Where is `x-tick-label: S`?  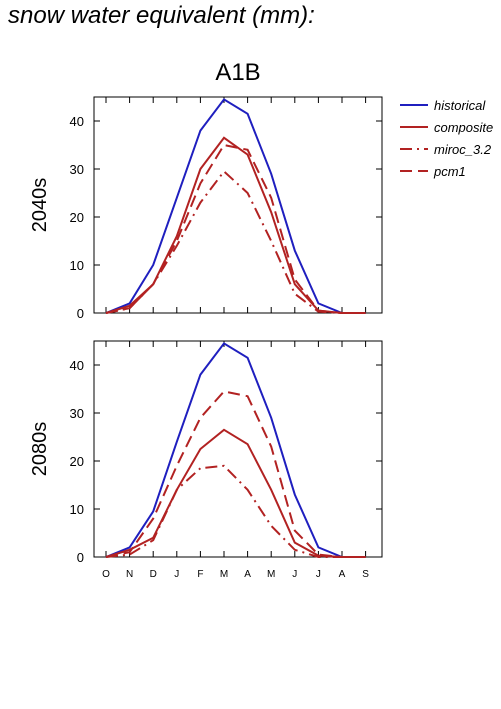
x-tick-label: S is located at coordinates (365, 574).